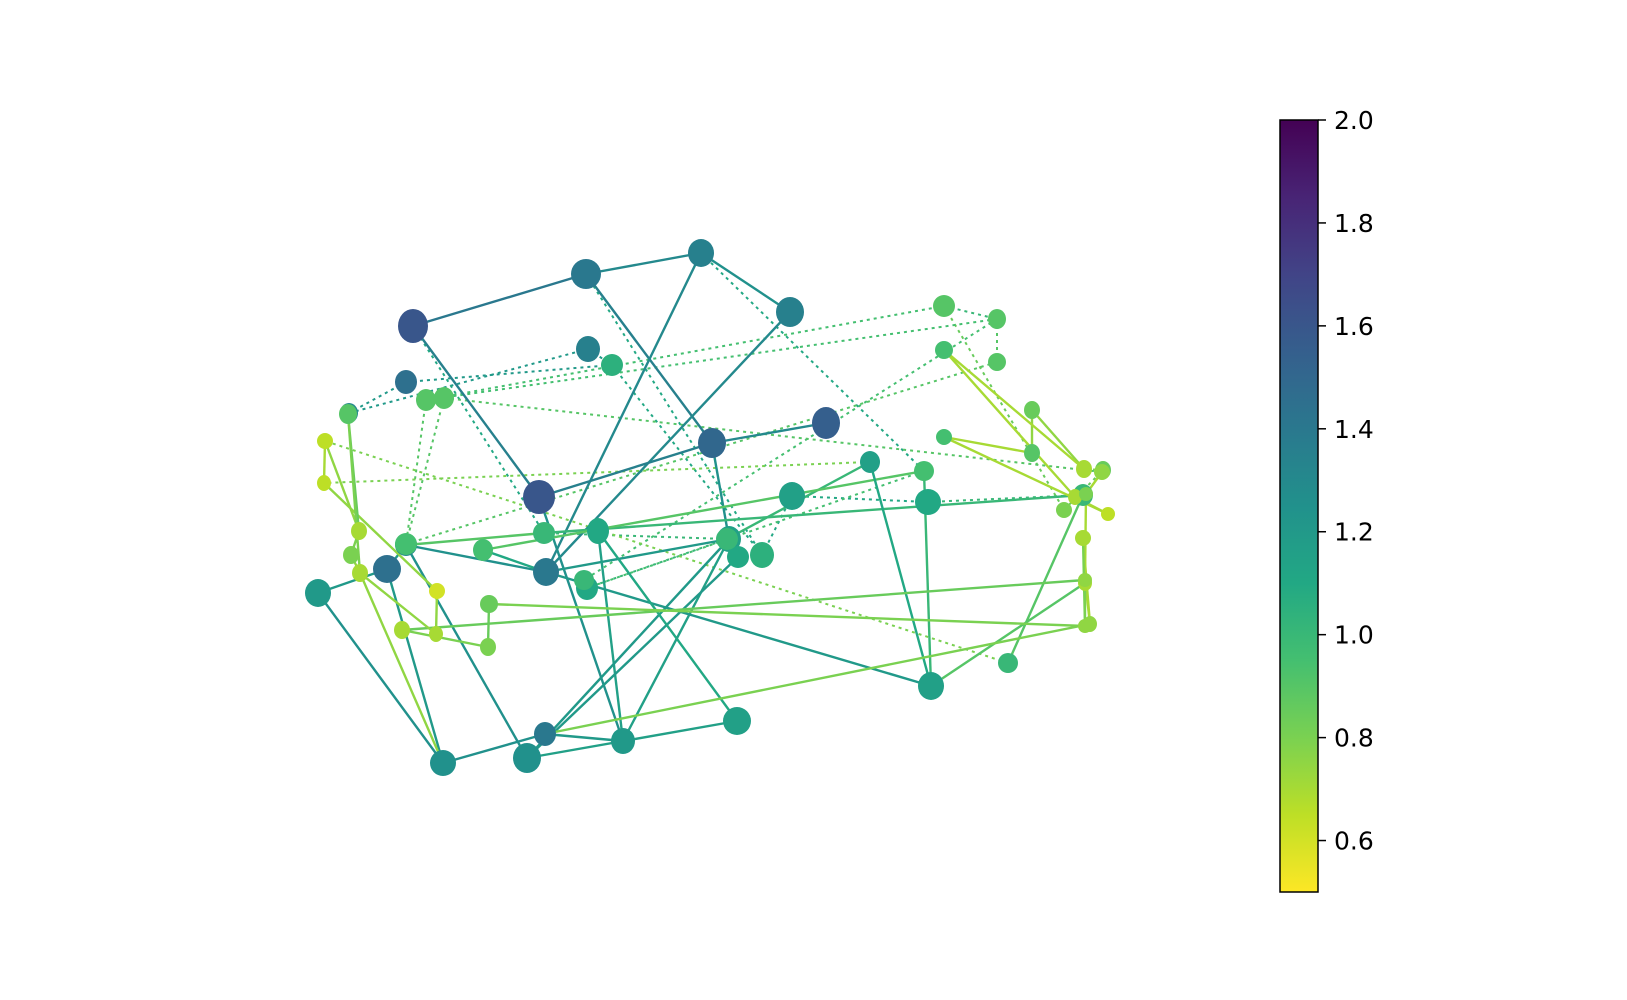 The width and height of the screenshot is (1627, 1000). I want to click on colorbar-ticks: 0.6 0.8 1.0 1.2 1.4 1.6 1.8 2.0, so click(1346, 481).